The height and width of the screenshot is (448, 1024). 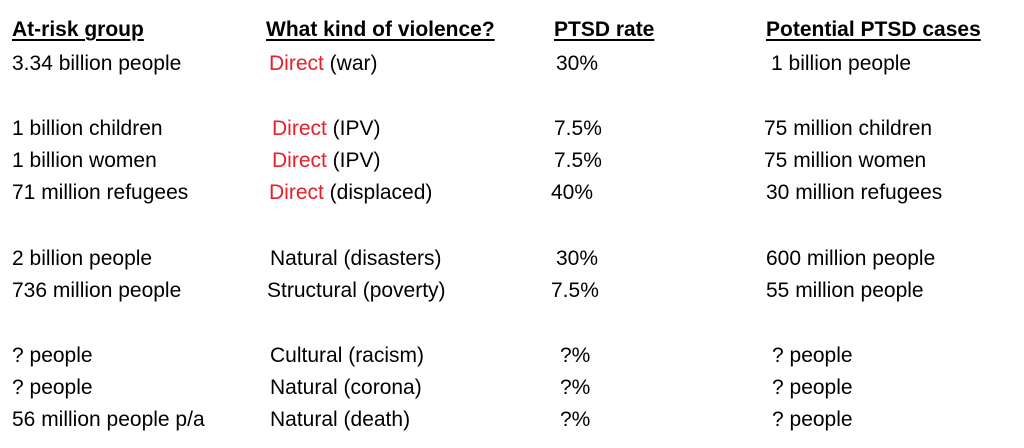 What do you see at coordinates (848, 128) in the screenshot?
I see `potential-cases-cell: 75 million children` at bounding box center [848, 128].